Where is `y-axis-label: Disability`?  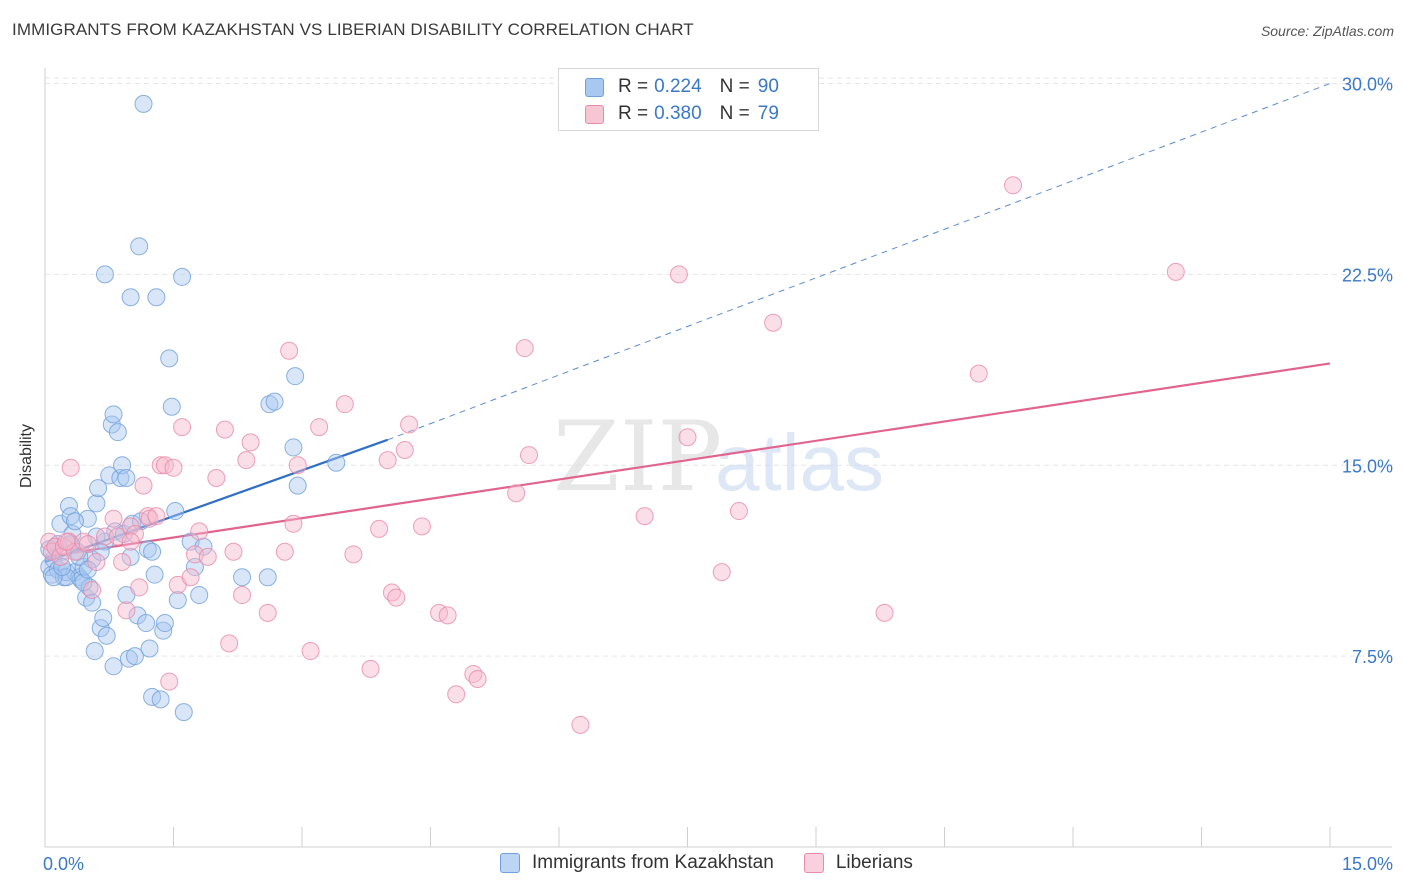 y-axis-label: Disability is located at coordinates (26, 456).